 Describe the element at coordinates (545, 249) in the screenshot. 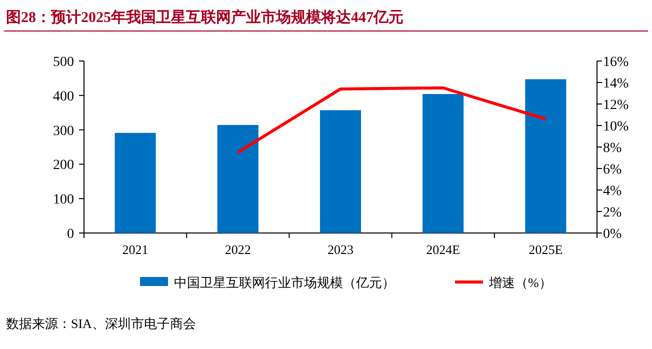

I see `x-tick-label: 2025E` at that location.